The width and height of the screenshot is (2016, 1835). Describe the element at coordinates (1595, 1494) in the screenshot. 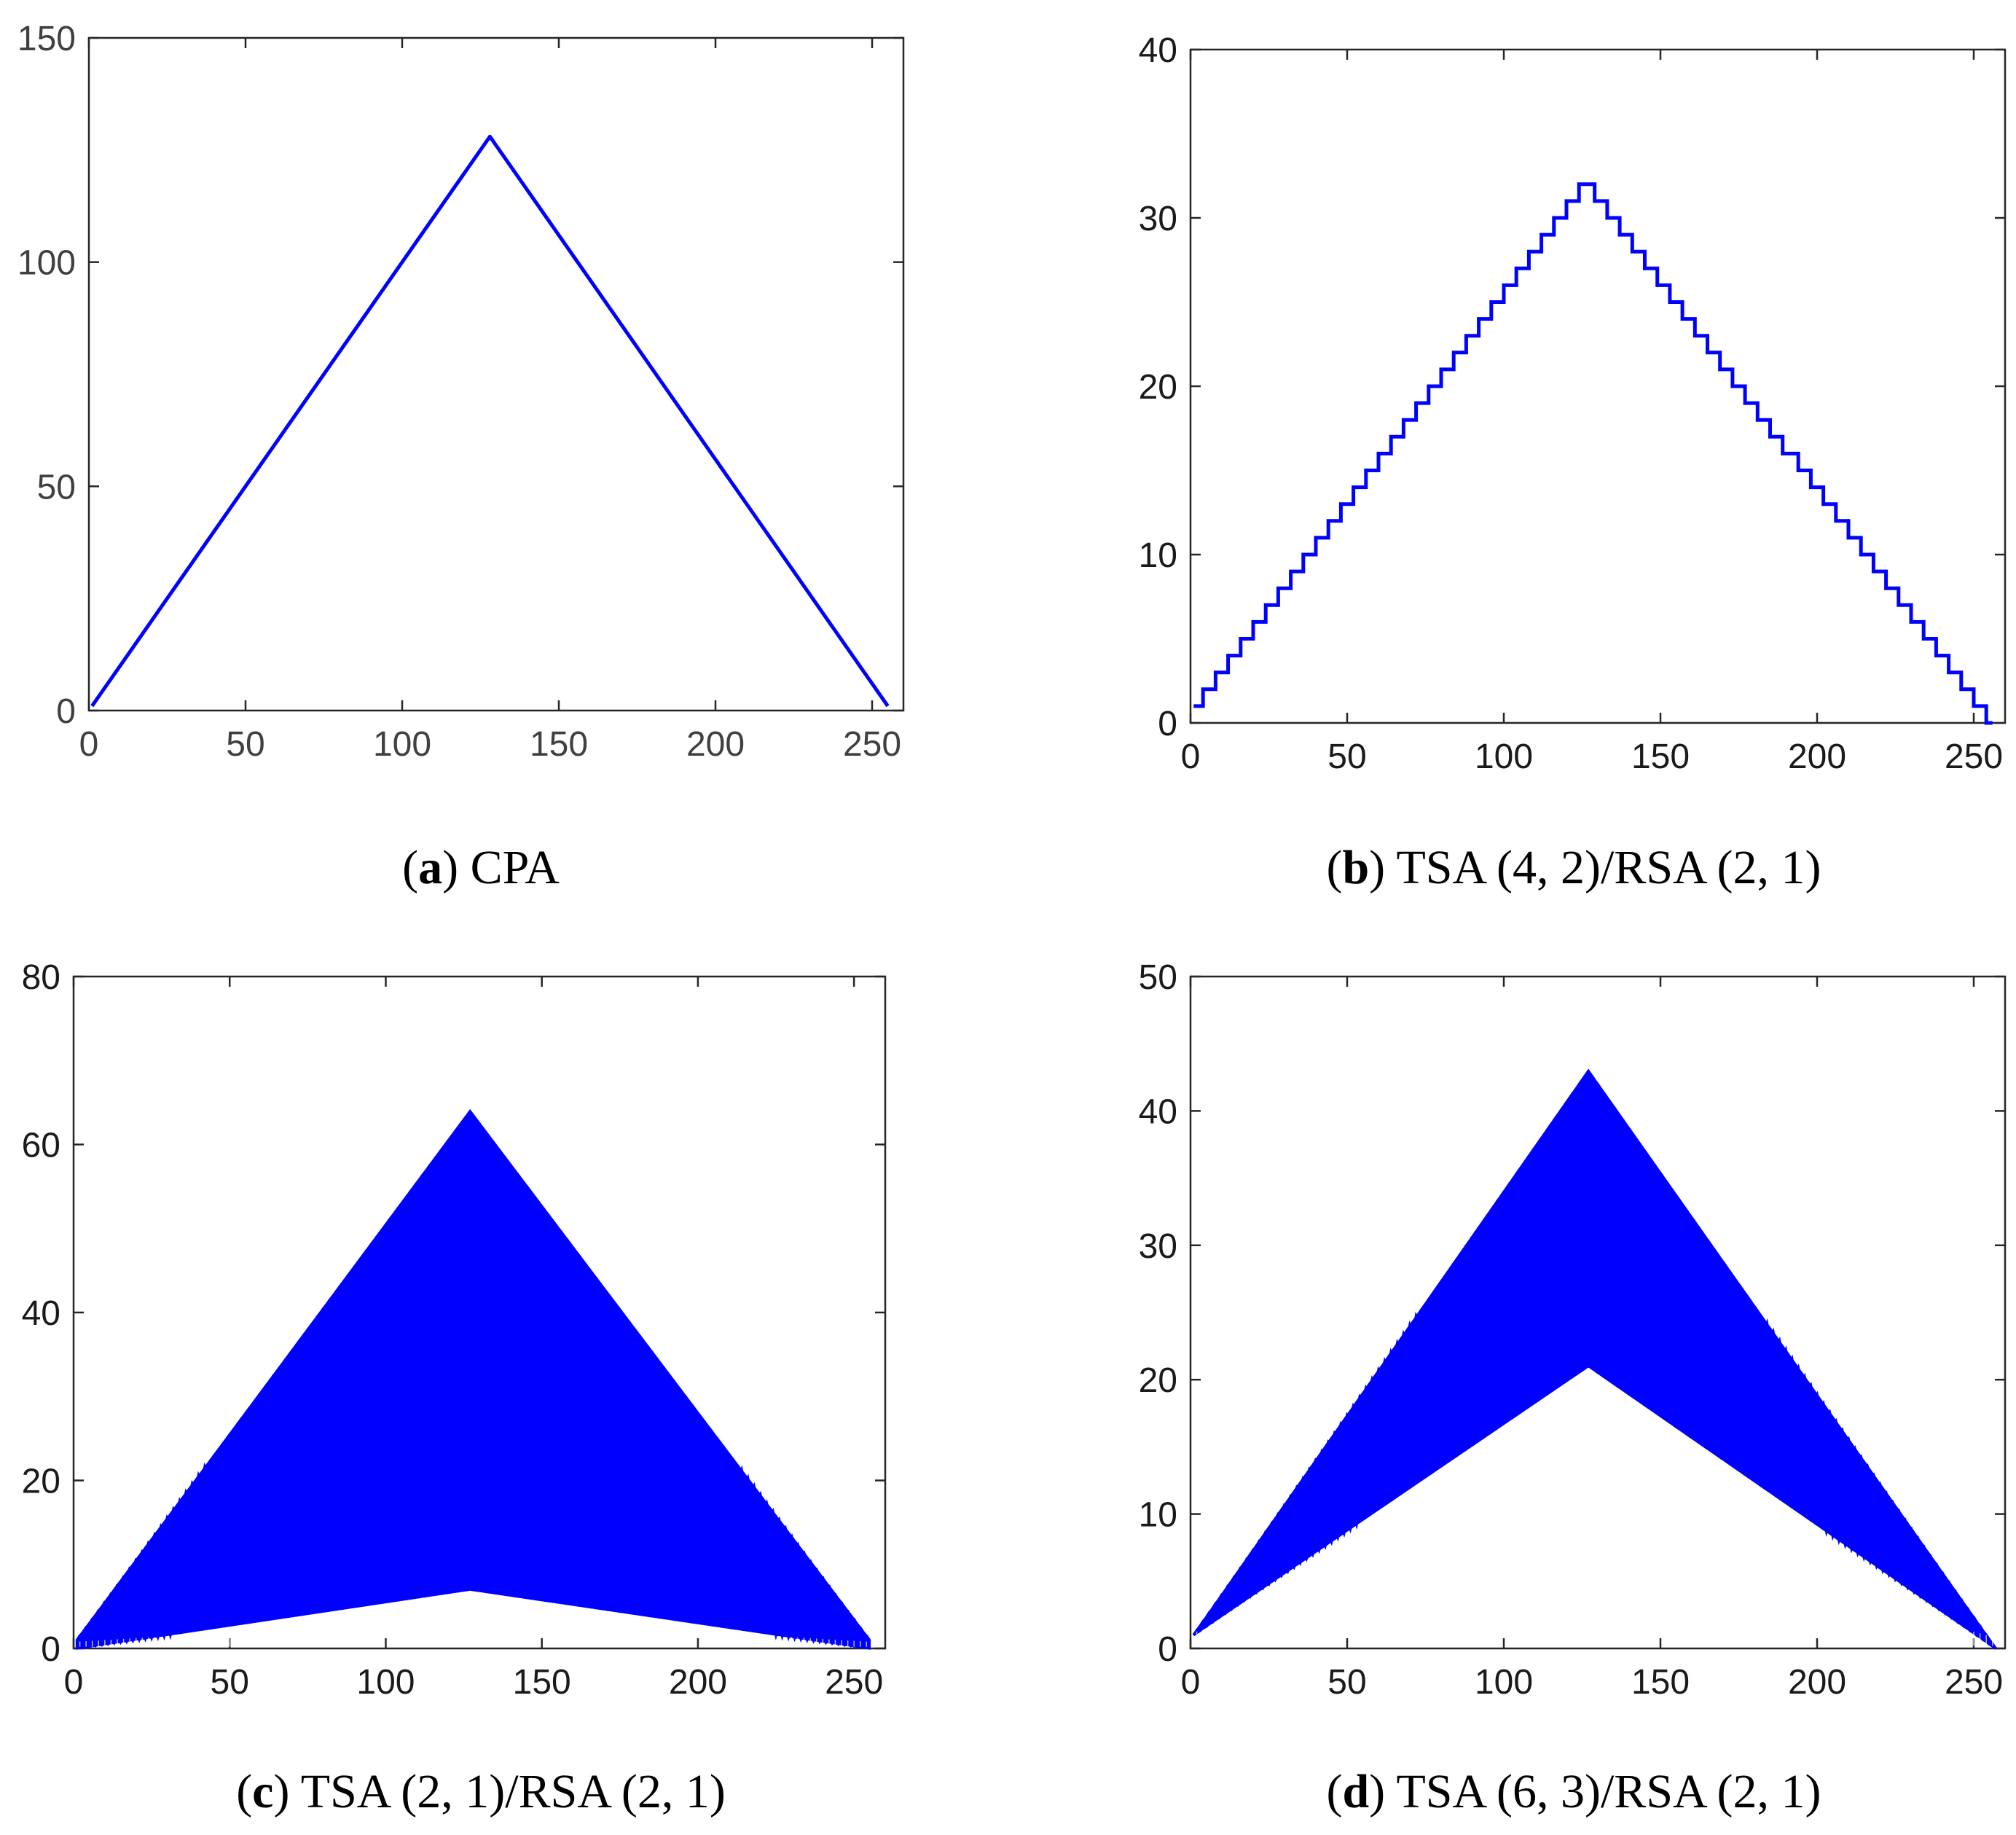

I see `series-lower-edge-d` at that location.